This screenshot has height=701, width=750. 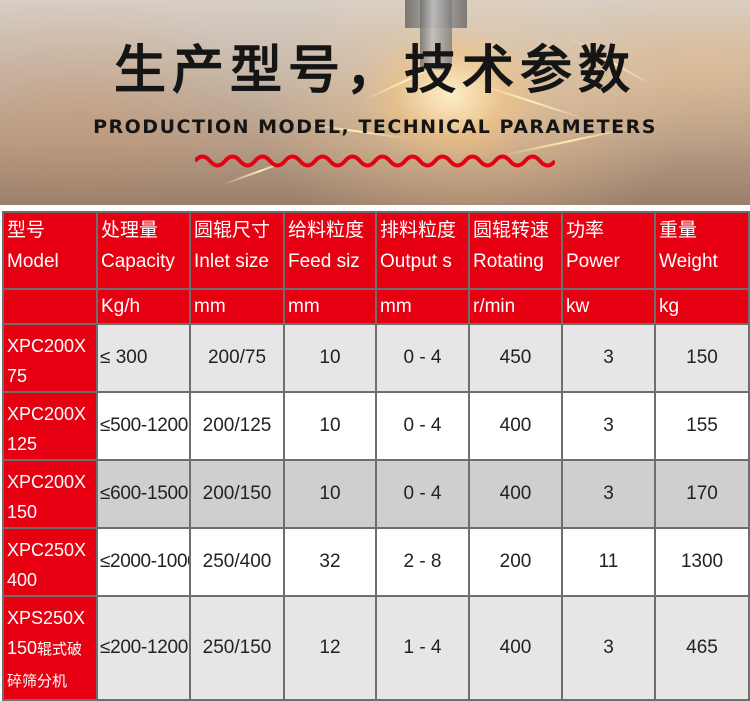 I want to click on inlet-cell: 200/150, so click(x=237, y=494).